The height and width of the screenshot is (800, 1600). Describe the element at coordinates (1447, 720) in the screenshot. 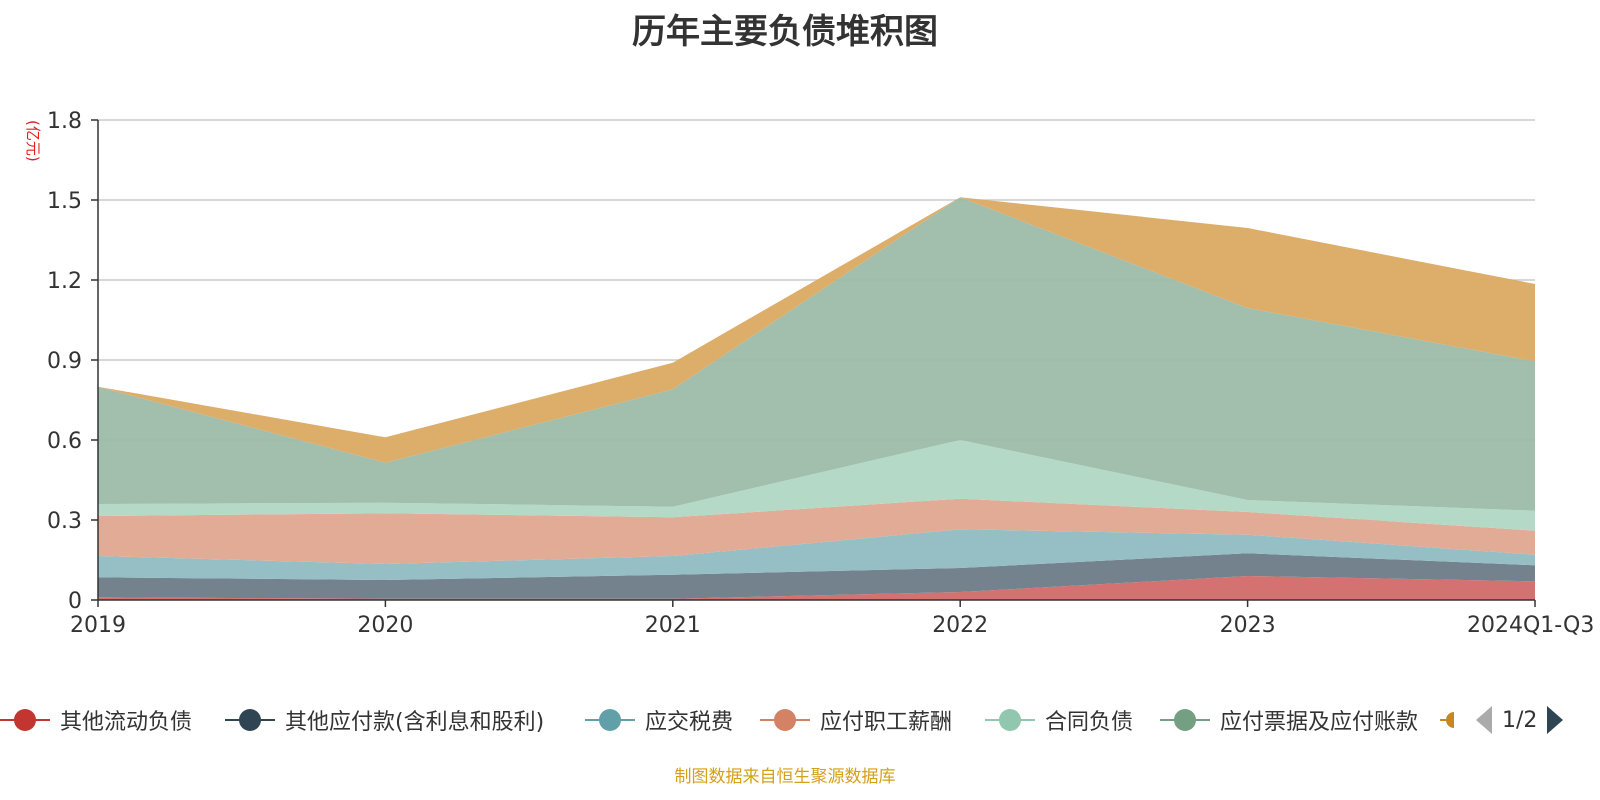

I see `legend-marker-partial-icon` at that location.